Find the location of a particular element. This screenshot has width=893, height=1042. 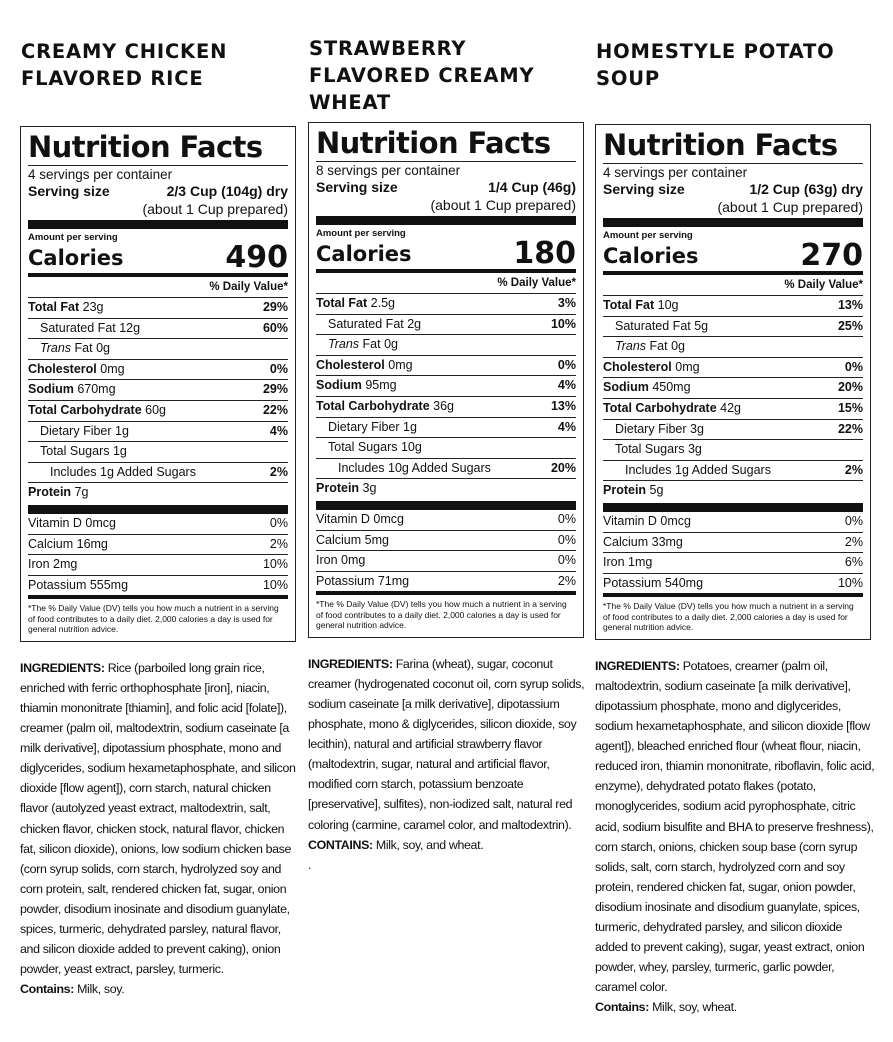

nutrient-name-cell: Total Fat 23g is located at coordinates (66, 308).